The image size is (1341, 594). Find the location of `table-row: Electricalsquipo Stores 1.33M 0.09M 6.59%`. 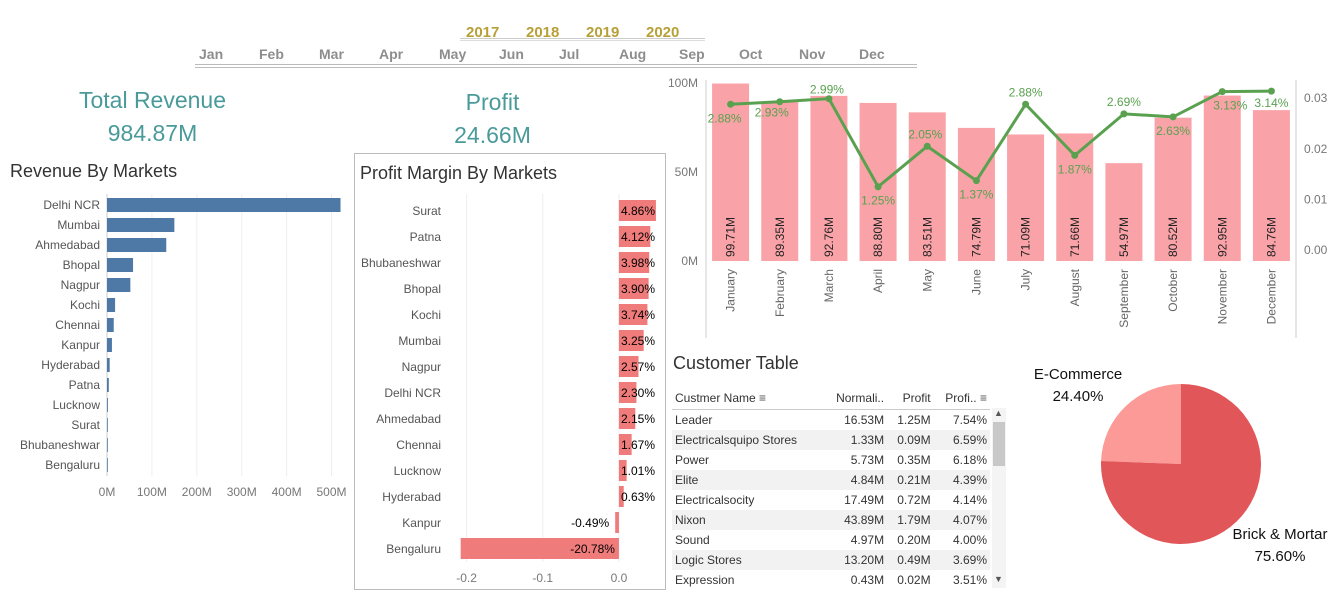

table-row: Electricalsquipo Stores 1.33M 0.09M 6.59% is located at coordinates (831, 440).